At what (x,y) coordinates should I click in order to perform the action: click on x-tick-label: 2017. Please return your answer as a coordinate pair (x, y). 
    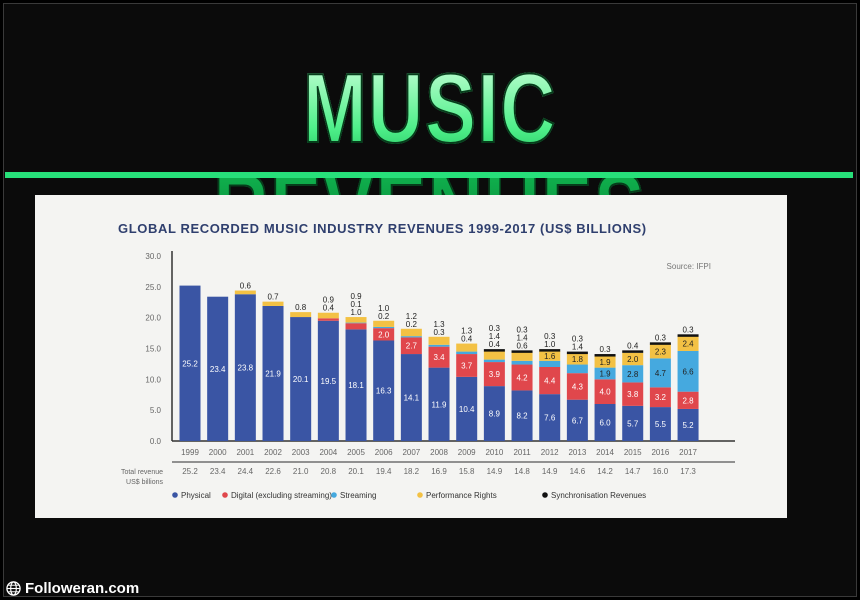
    Looking at the image, I should click on (688, 452).